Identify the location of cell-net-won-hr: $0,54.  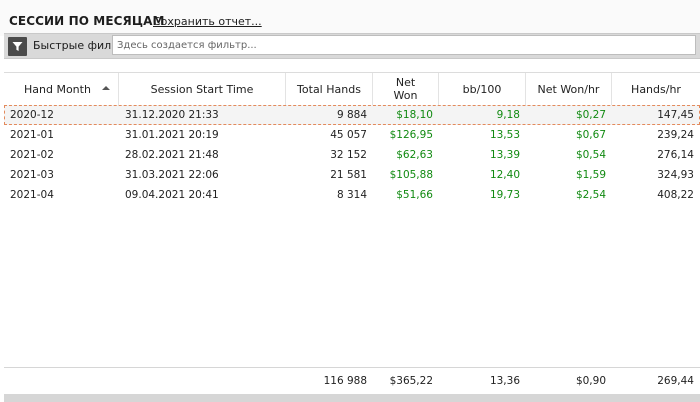
(590, 155).